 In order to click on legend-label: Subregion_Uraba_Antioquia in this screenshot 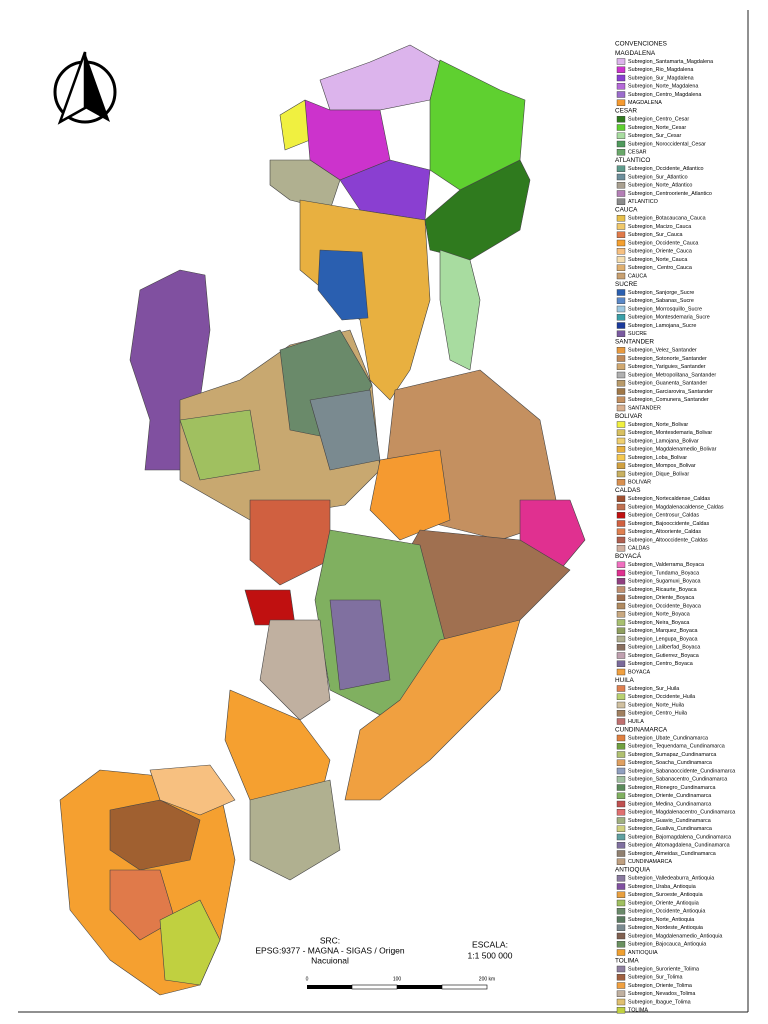, I will do `click(662, 887)`.